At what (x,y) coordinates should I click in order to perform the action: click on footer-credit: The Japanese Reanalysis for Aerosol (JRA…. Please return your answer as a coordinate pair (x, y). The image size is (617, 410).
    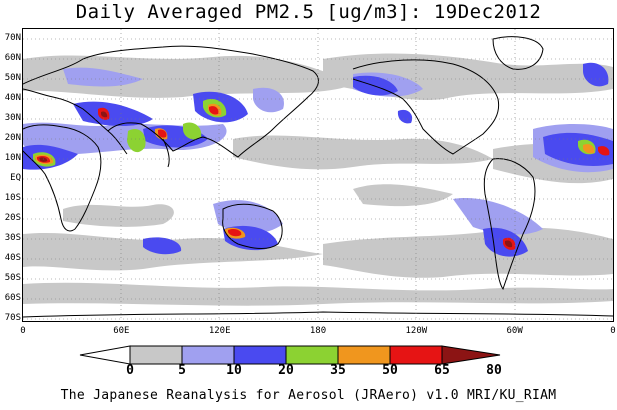
    Looking at the image, I should click on (308, 395).